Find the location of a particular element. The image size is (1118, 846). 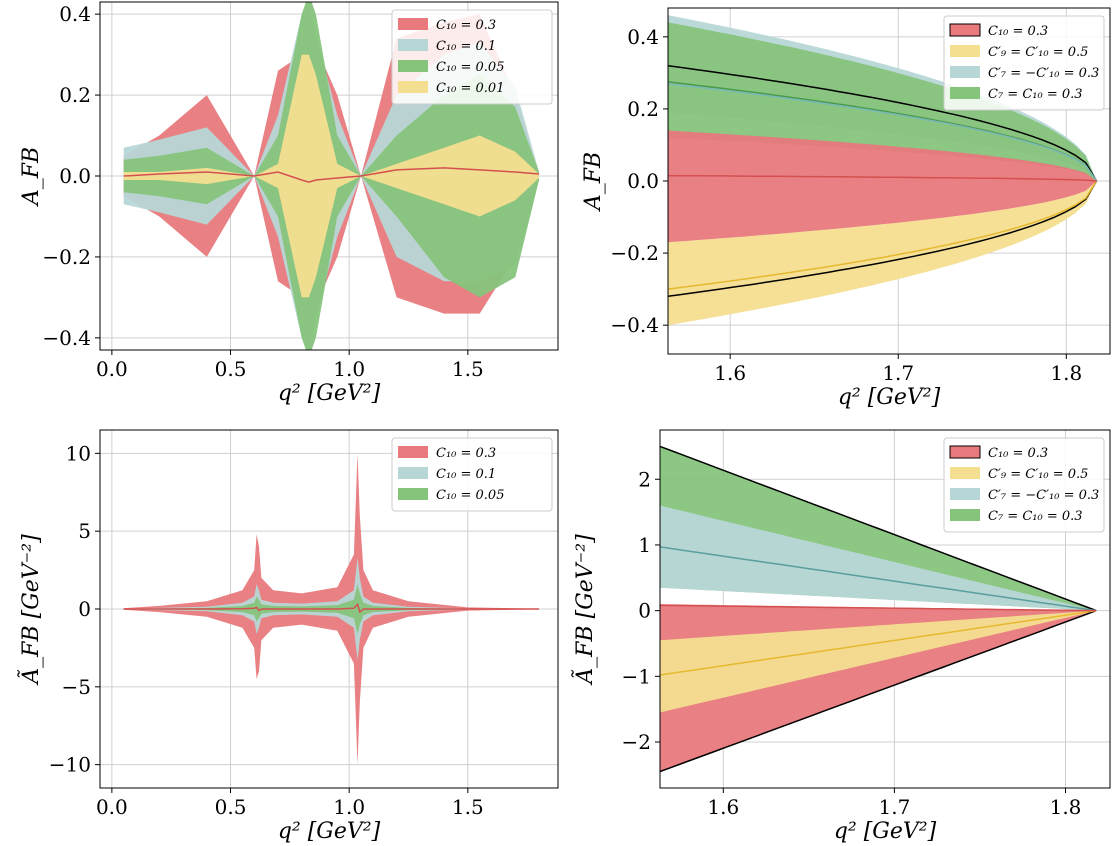

legend: C₁₀ = 0.3 C₁₀ = 0.1 C₁₀ = 0.05 C₁₀ = 0.01 is located at coordinates (472, 57).